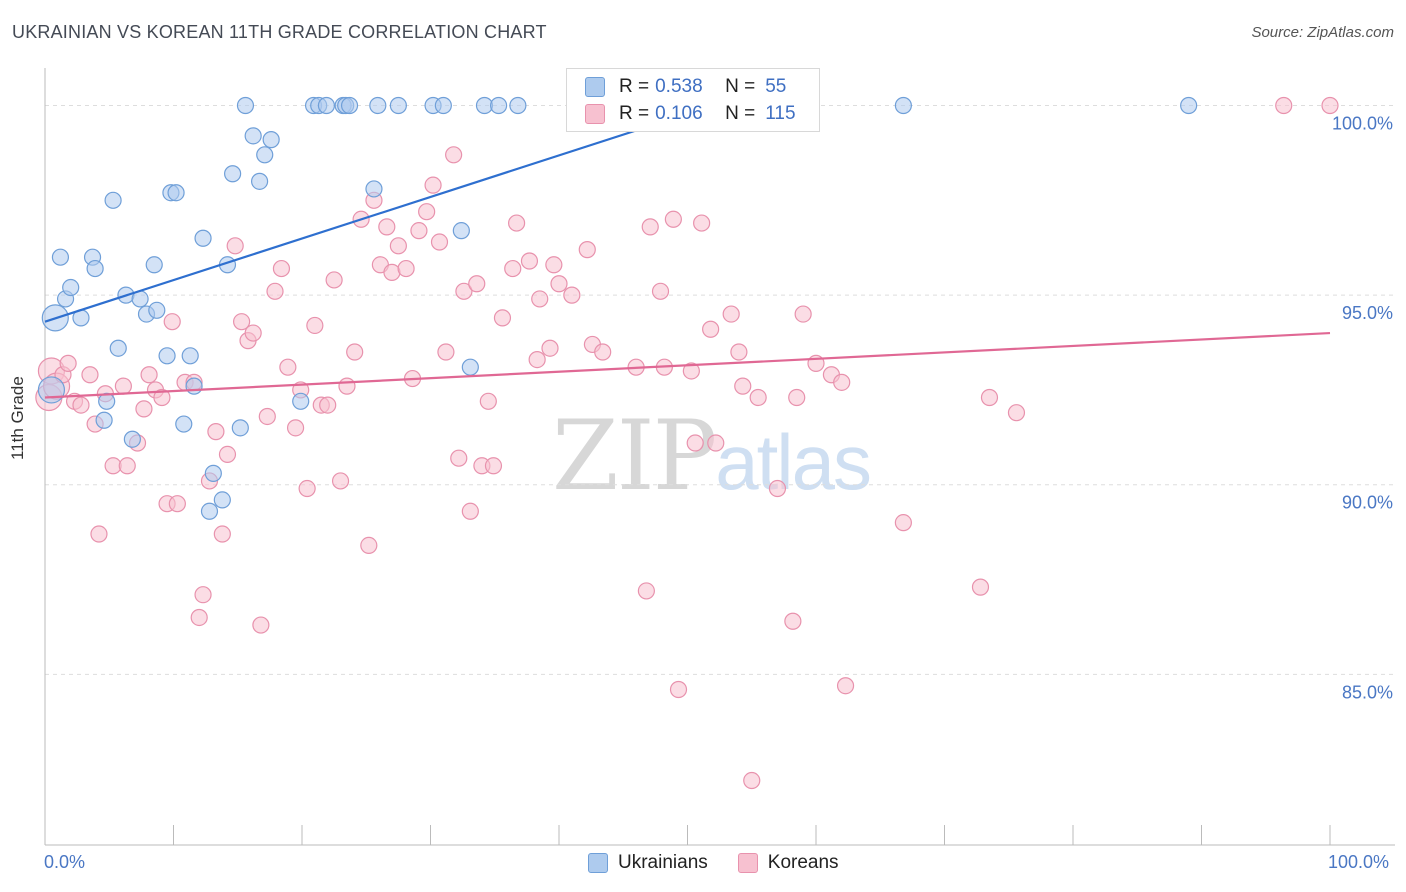 Image resolution: width=1406 pixels, height=892 pixels. Describe the element at coordinates (648, 863) in the screenshot. I see `legend-item-ukrainians: Ukrainians` at that location.